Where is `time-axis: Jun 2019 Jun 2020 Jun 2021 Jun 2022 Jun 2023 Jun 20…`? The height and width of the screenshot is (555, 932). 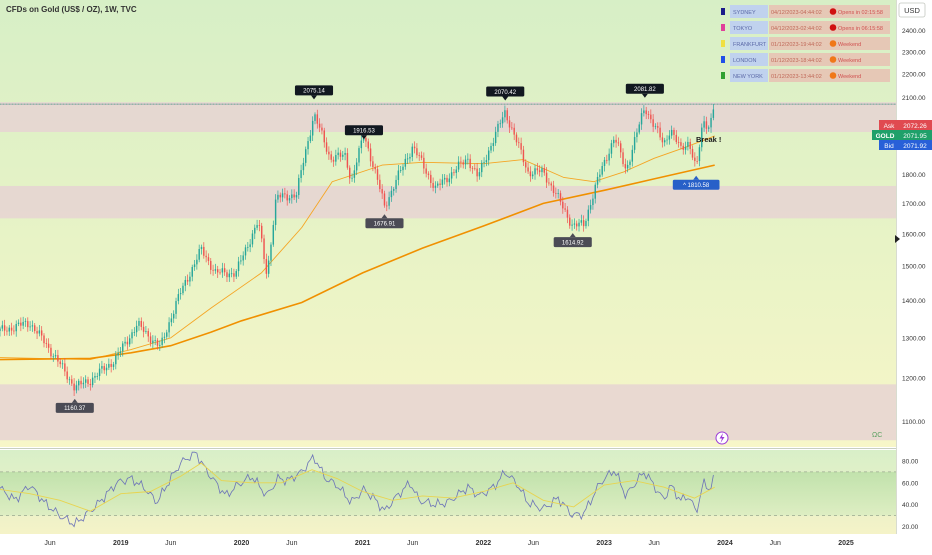
time-axis: Jun 2019 Jun 2020 Jun 2021 Jun 2022 Jun 2023 Jun 20… is located at coordinates (449, 543).